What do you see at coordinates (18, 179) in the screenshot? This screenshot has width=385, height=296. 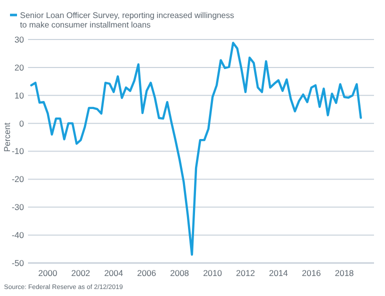 I see `y-tick-label: -20` at bounding box center [18, 179].